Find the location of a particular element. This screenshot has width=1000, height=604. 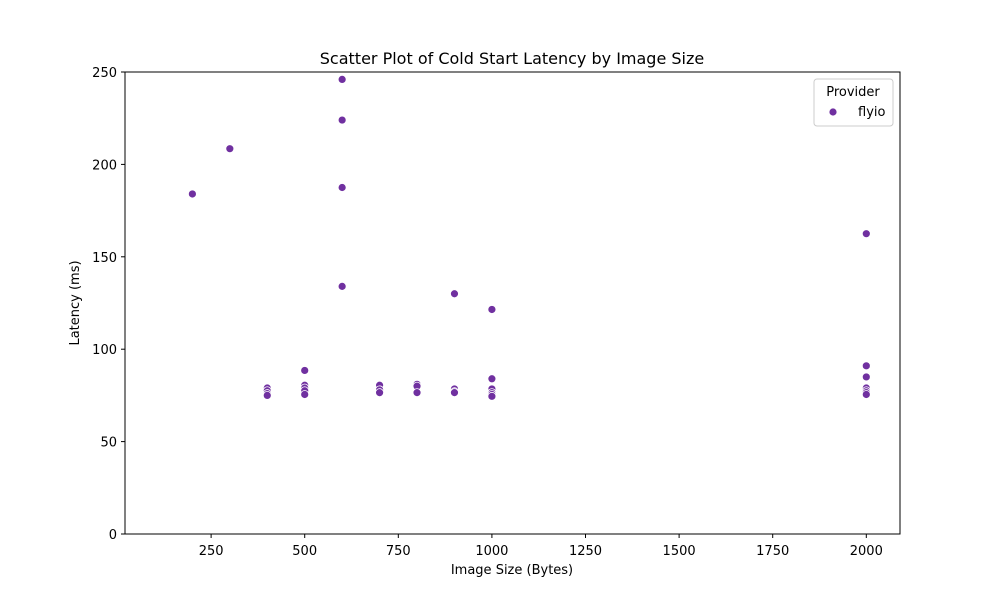

x-tick-label: 1000 is located at coordinates (491, 551).